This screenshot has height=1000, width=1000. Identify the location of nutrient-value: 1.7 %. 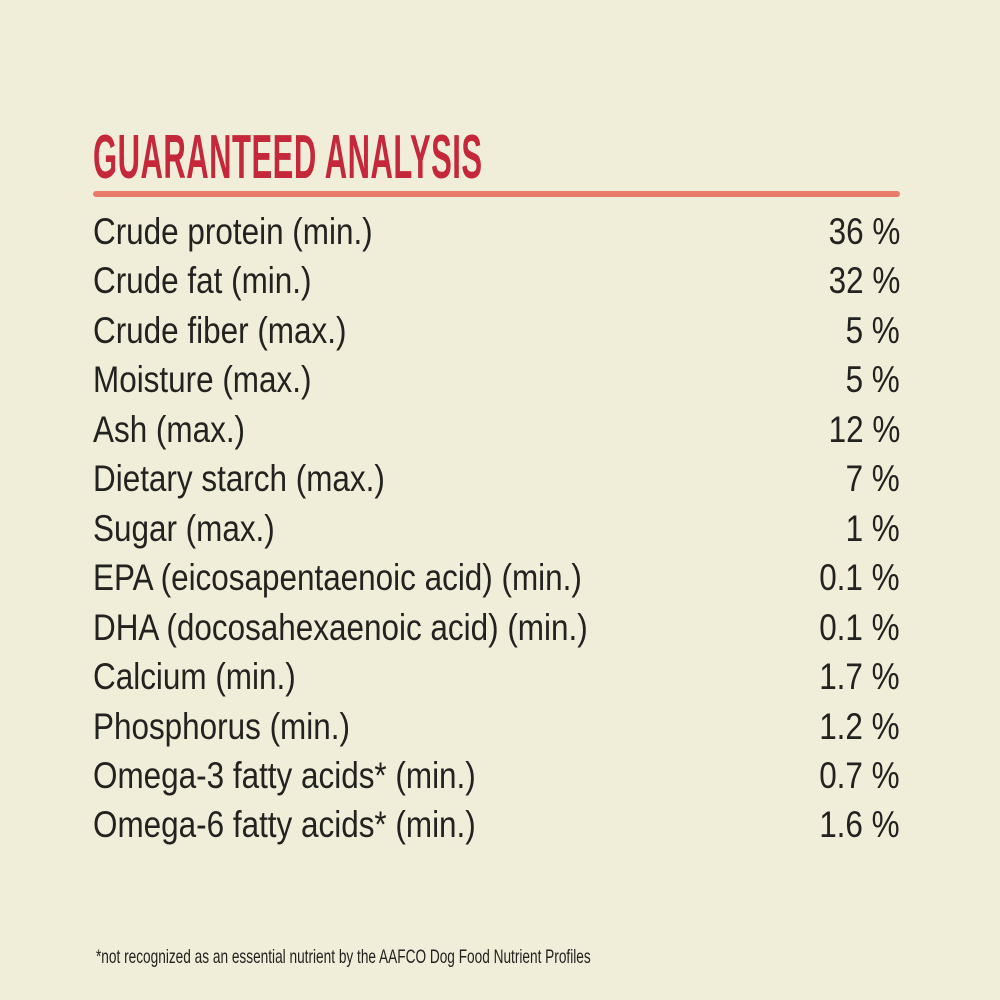
(859, 677).